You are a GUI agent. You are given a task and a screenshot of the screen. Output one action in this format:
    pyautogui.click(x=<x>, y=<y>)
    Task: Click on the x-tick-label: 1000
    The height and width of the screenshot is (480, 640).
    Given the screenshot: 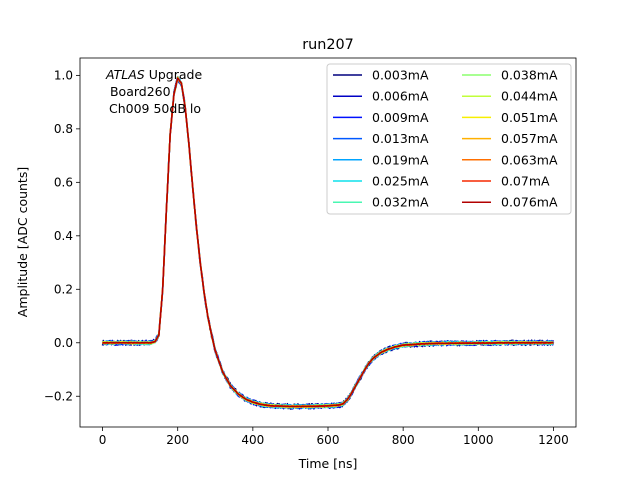 What is the action you would take?
    pyautogui.click(x=478, y=440)
    